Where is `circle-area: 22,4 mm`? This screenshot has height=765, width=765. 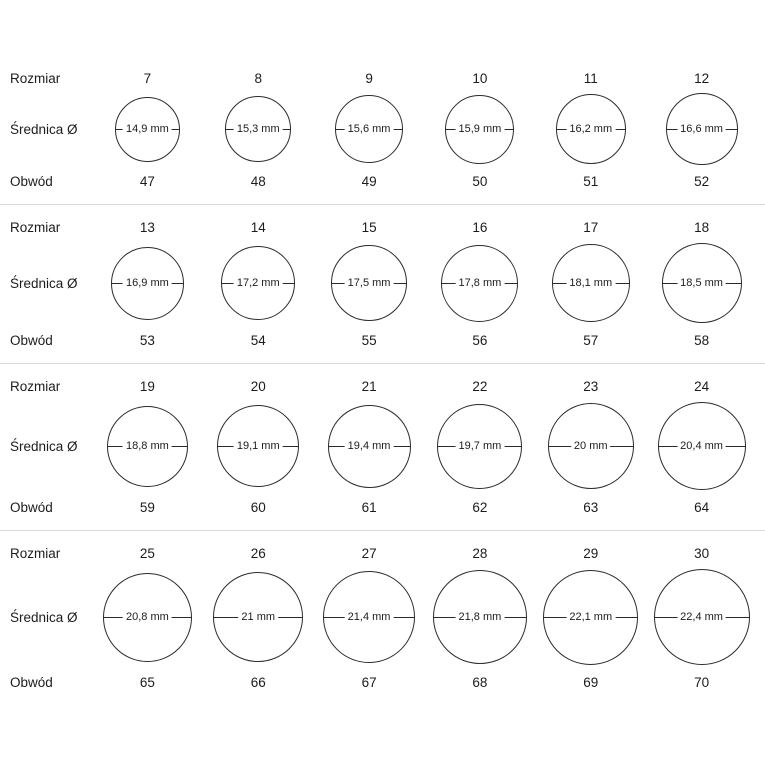 circle-area: 22,4 mm is located at coordinates (701, 617).